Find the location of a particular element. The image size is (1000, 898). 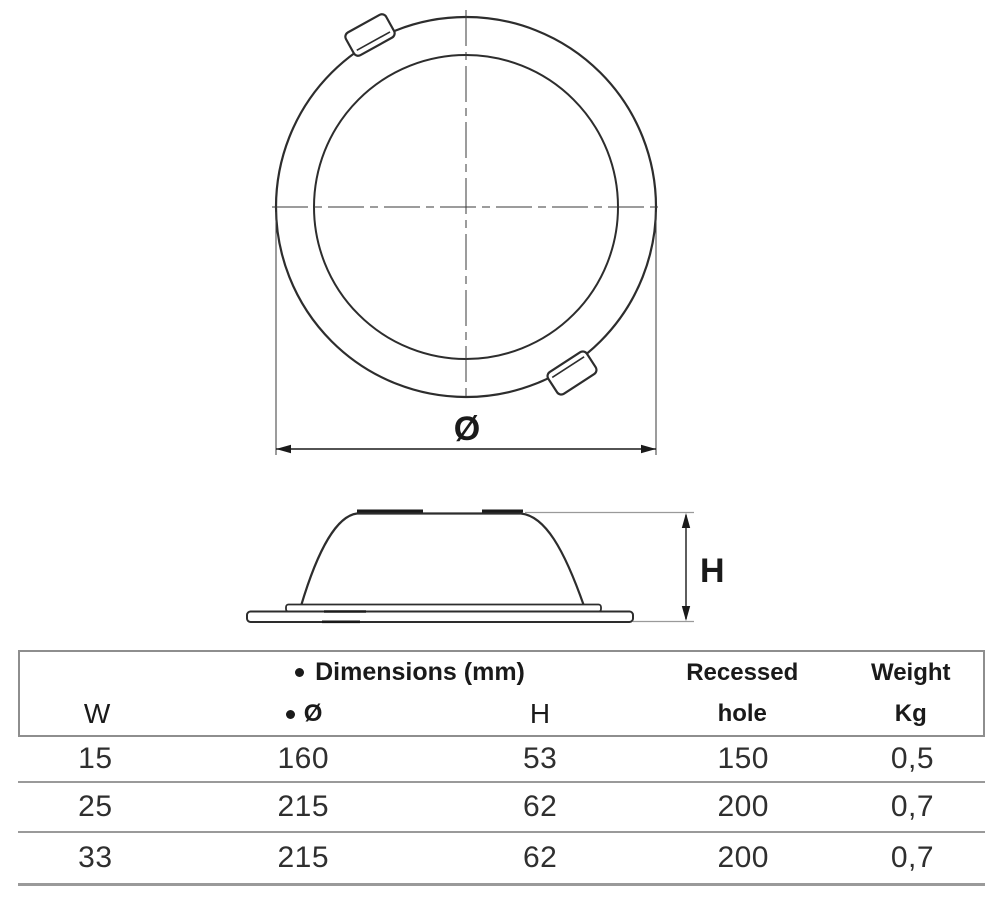

dome-profile is located at coordinates (442, 559).